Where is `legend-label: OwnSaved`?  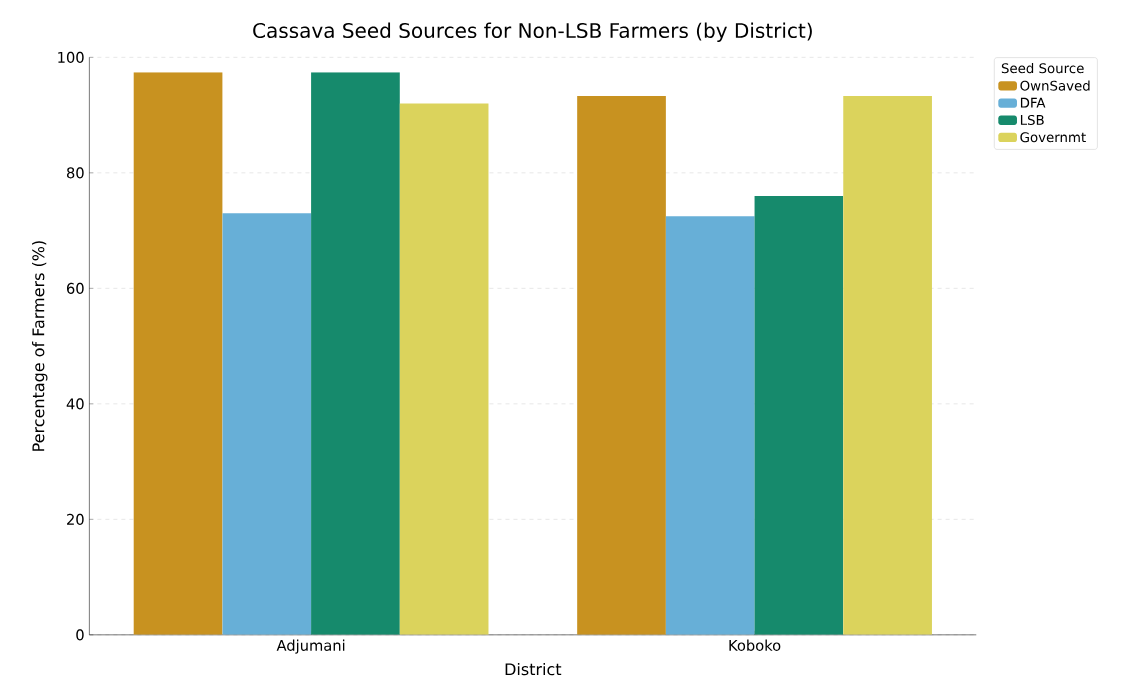
legend-label: OwnSaved is located at coordinates (1055, 85).